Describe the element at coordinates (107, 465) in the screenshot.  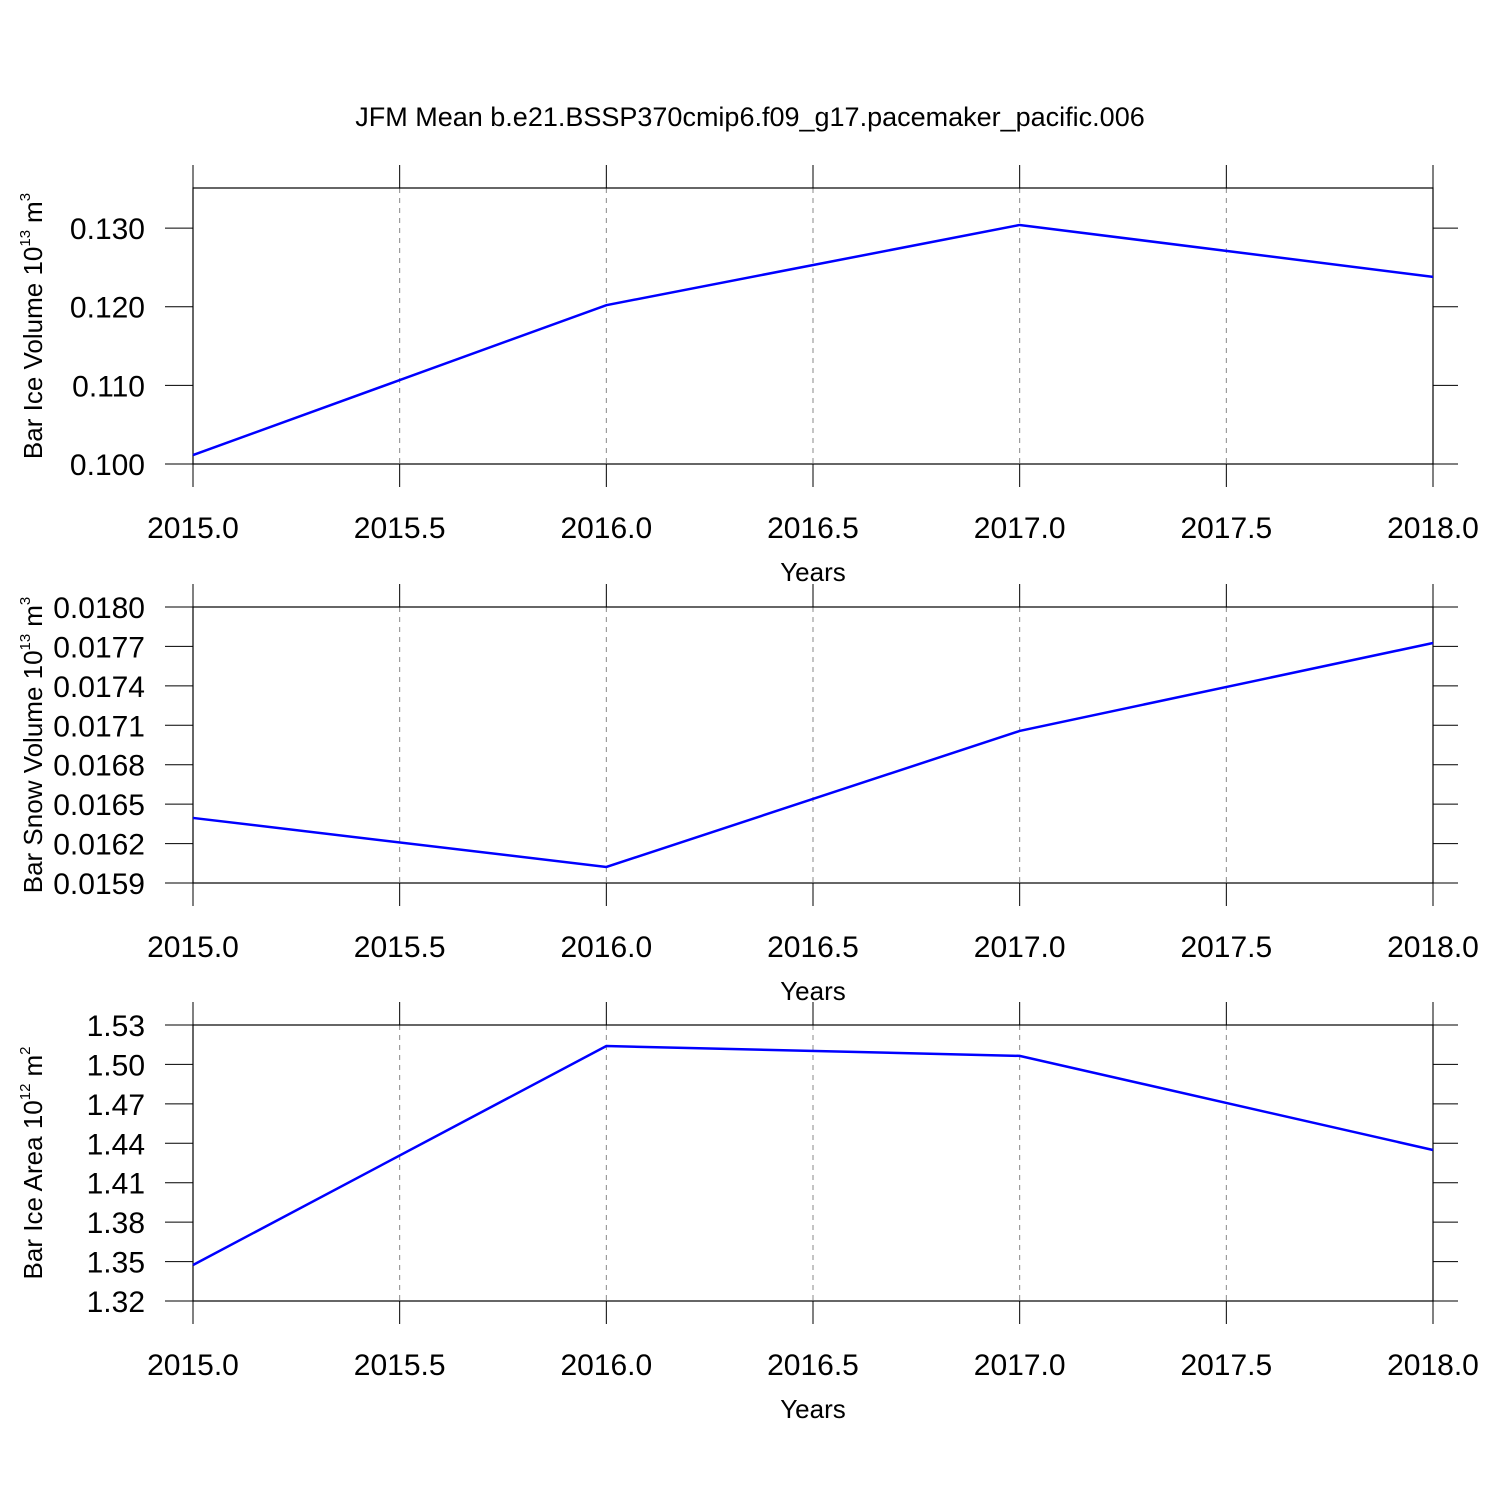
I see `y-tick-label: 0.100` at that location.